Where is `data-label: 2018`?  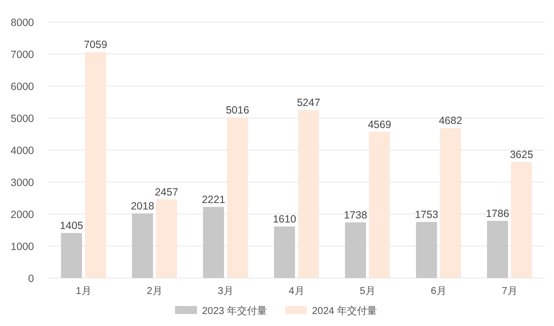
data-label: 2018 is located at coordinates (142, 206).